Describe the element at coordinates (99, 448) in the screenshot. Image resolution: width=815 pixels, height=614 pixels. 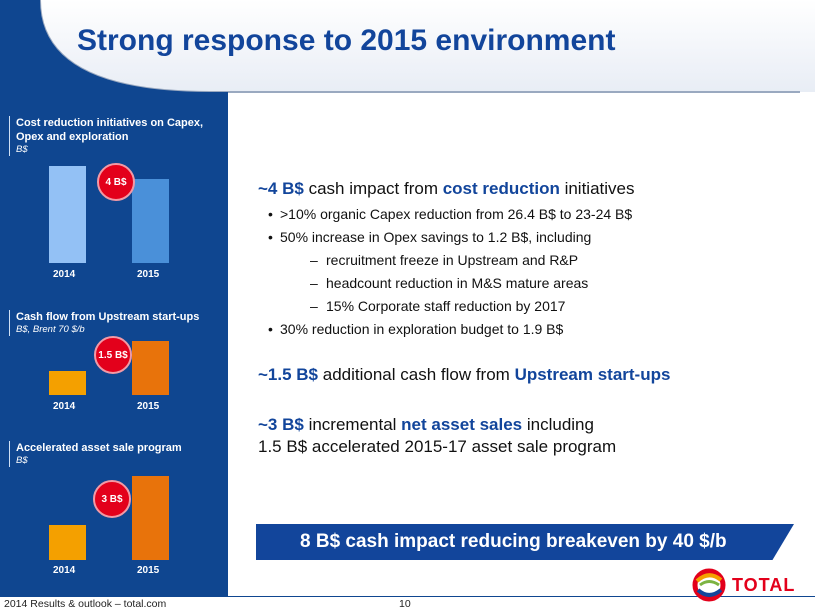
I see `chart3-title: Accelerated asset sale program` at that location.